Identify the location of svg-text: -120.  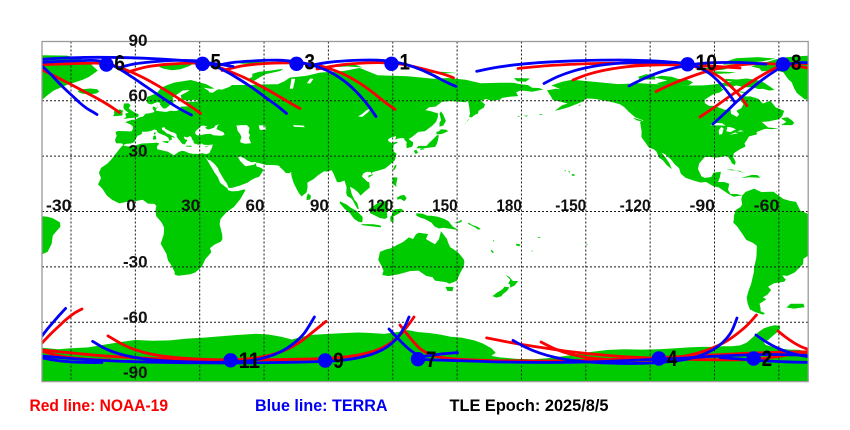
(635, 206).